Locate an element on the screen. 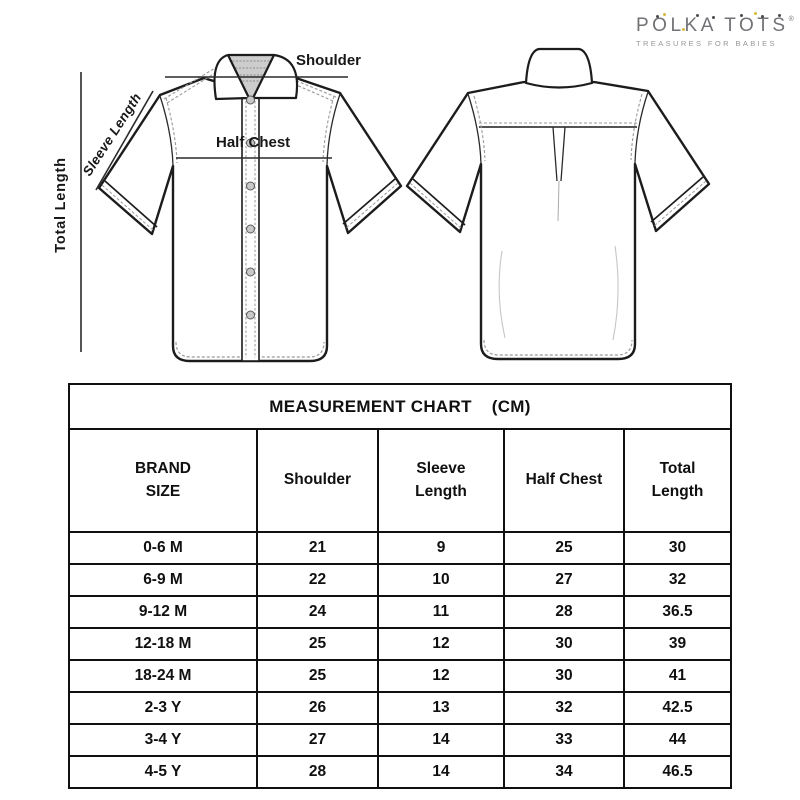 The height and width of the screenshot is (800, 800). size-cell: 9-12 M is located at coordinates (163, 612).